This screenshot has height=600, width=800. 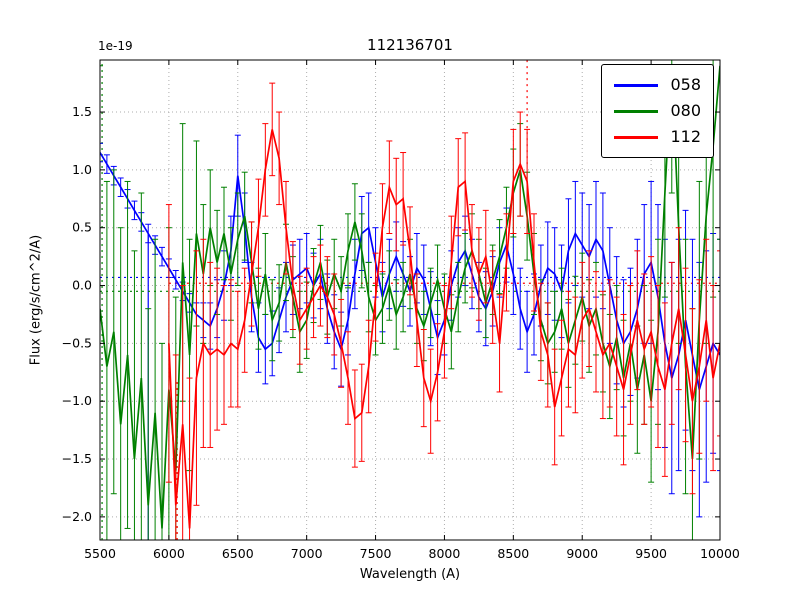 I want to click on x-tick-label: 8500, so click(x=513, y=553).